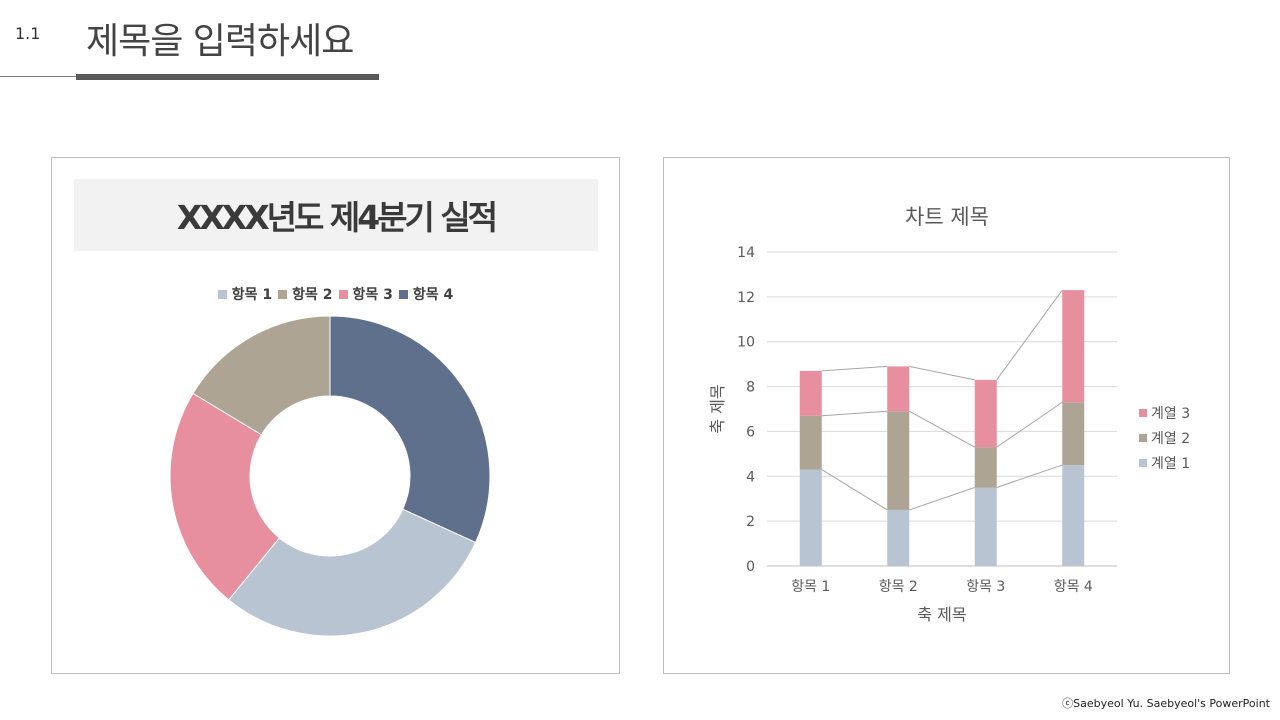 The image size is (1280, 720). What do you see at coordinates (372, 295) in the screenshot?
I see `donut-legend-label: 항목 3` at bounding box center [372, 295].